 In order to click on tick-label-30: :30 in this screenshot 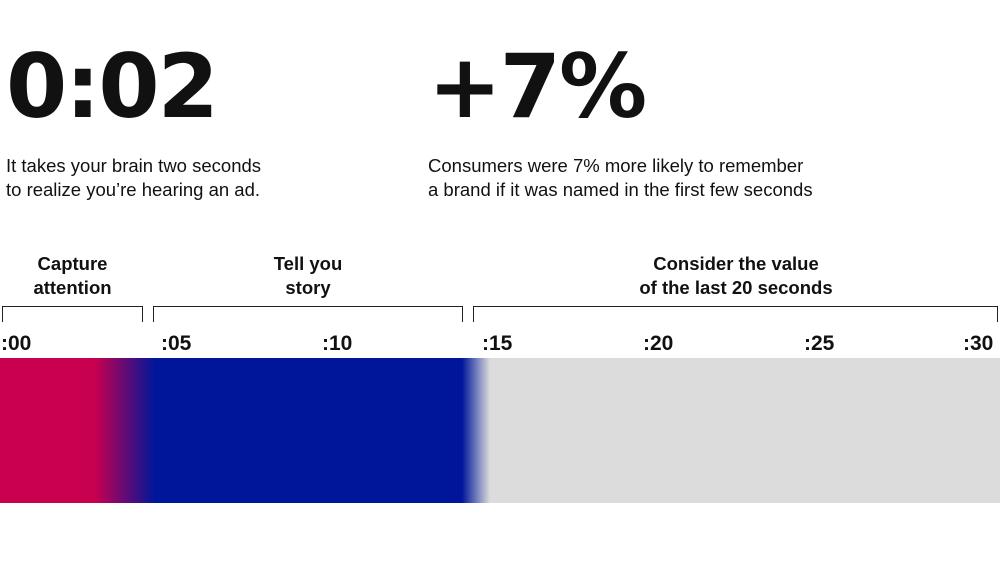, I will do `click(978, 343)`.